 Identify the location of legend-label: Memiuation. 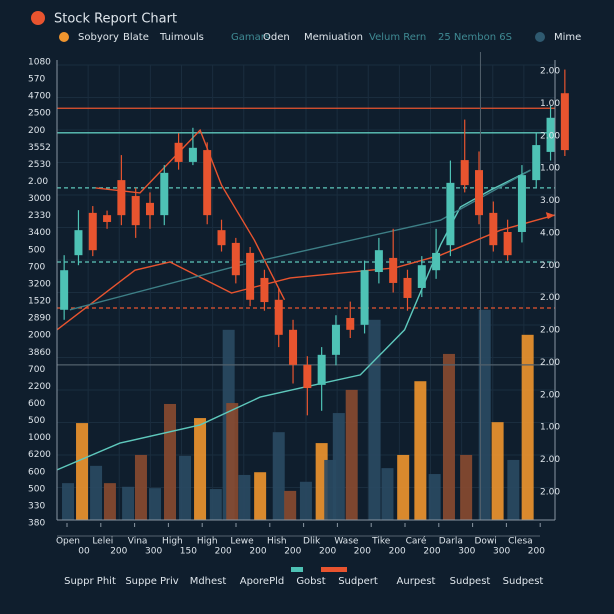
(333, 37).